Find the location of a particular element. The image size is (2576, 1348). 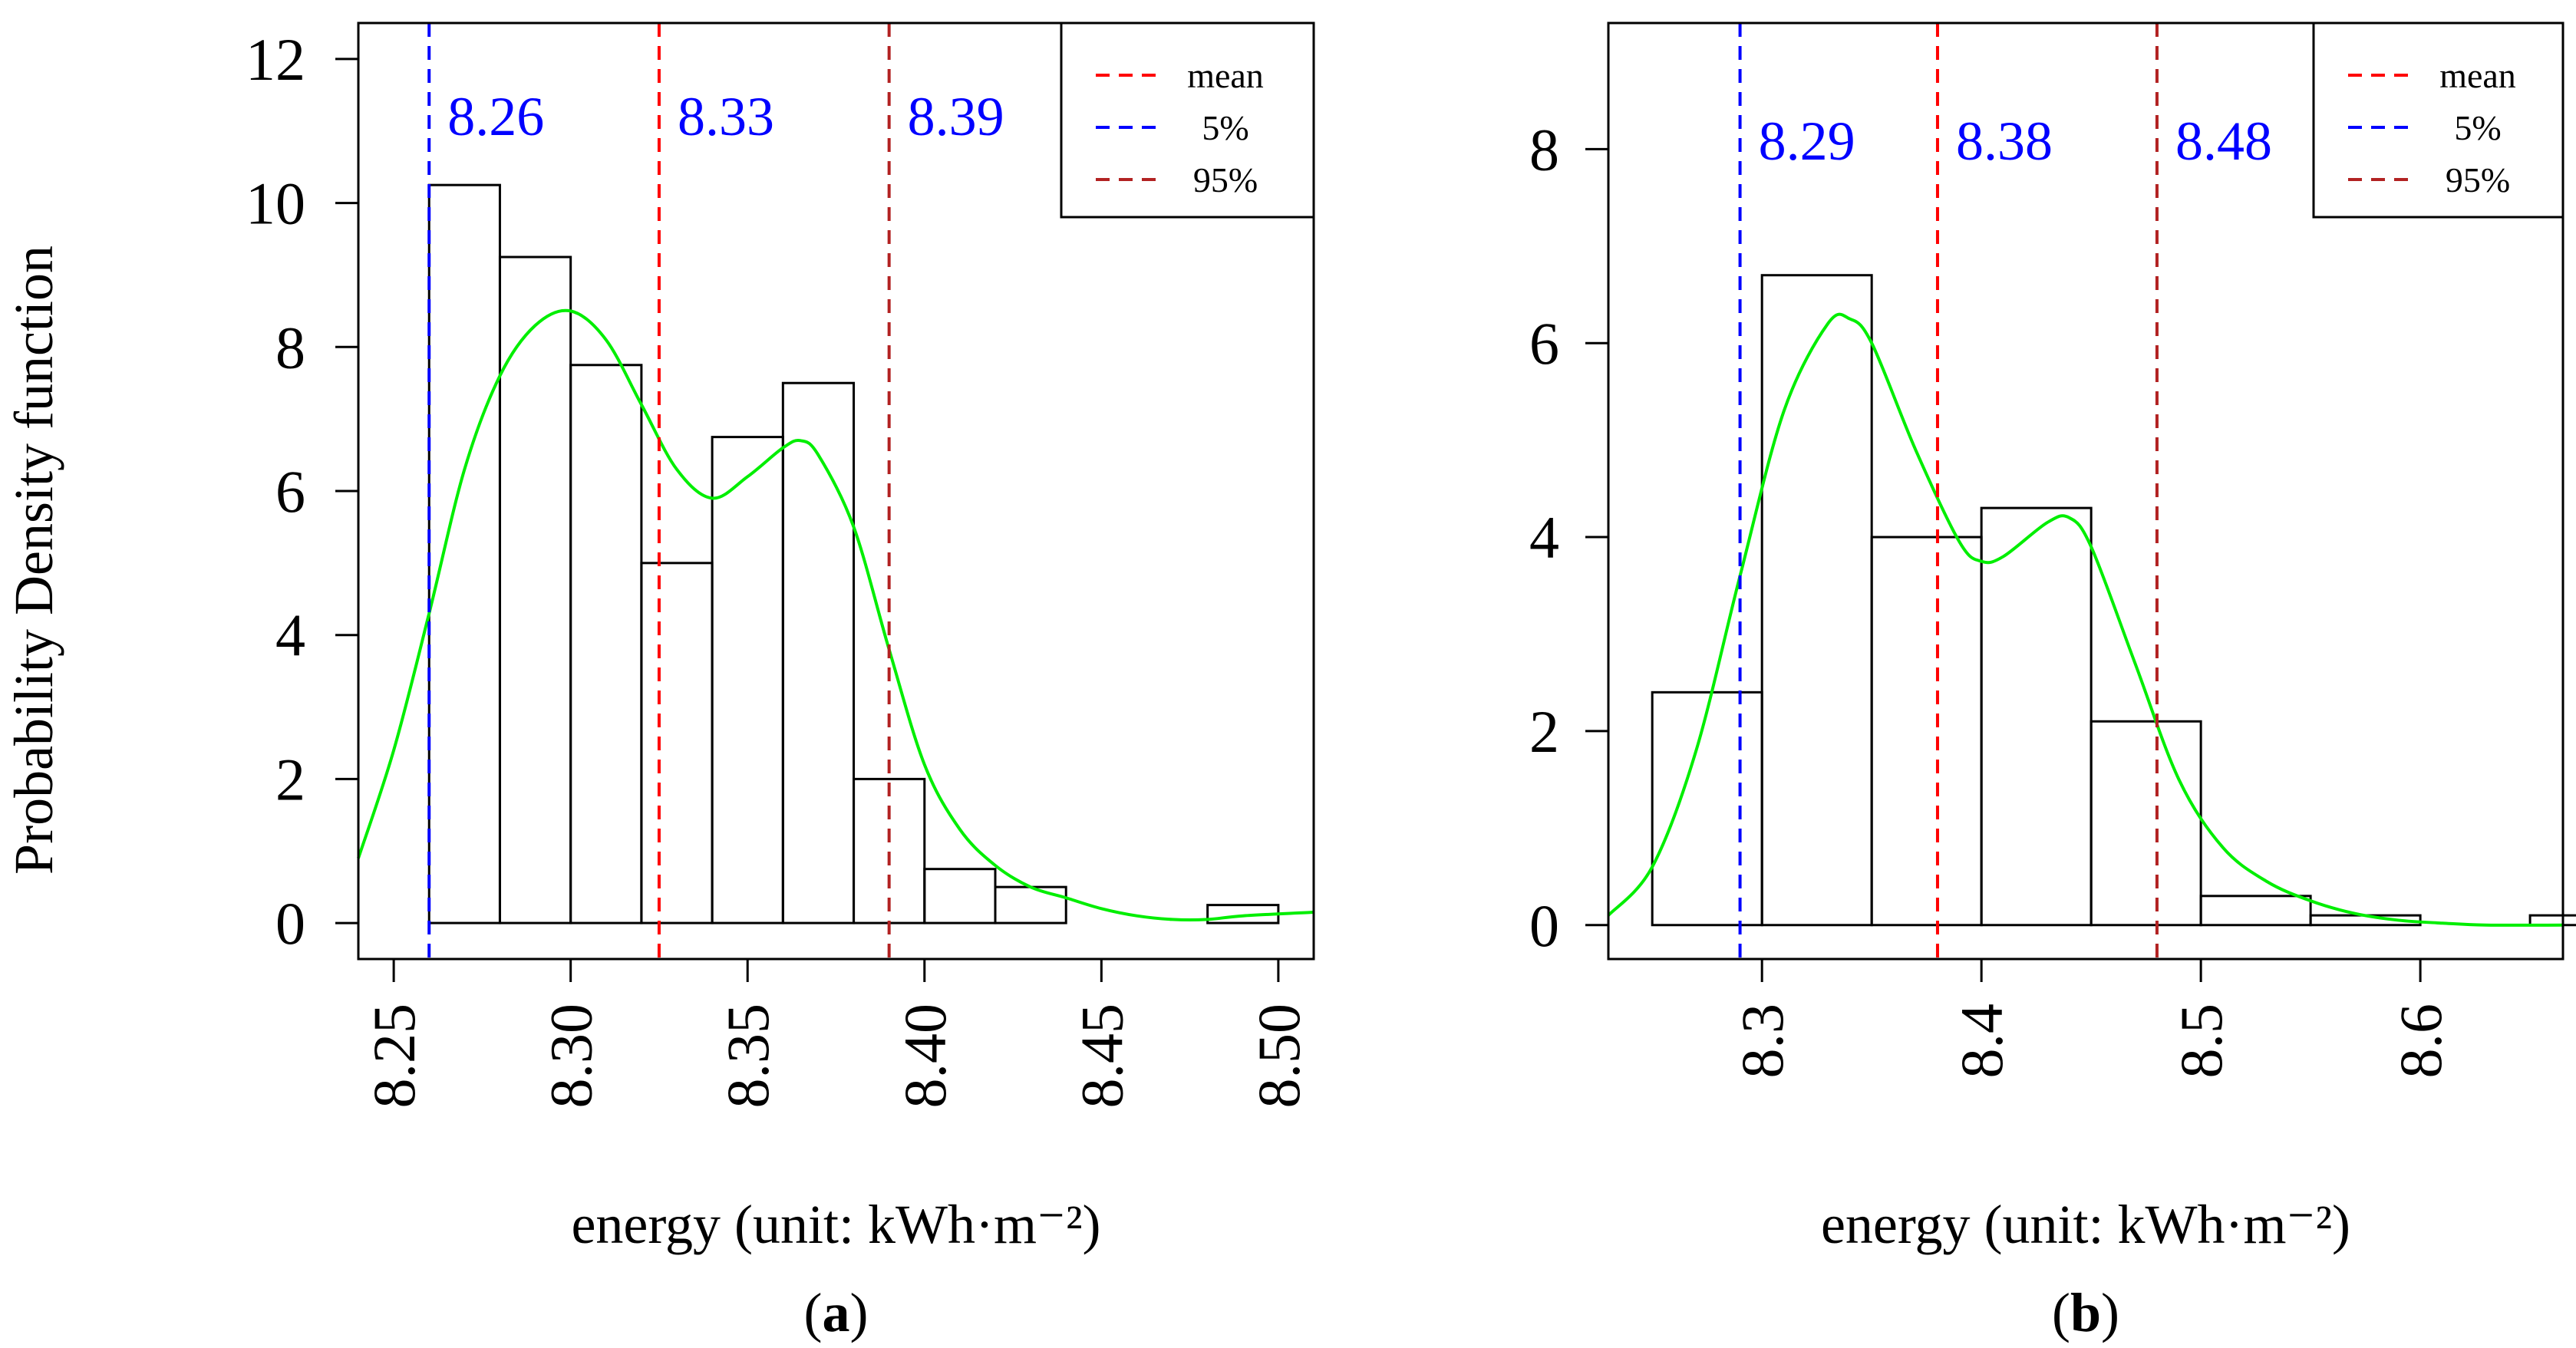

y-tick-label: 12 is located at coordinates (275, 59).